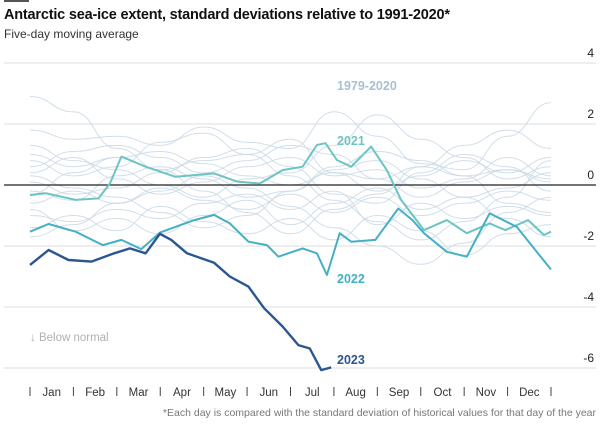  Describe the element at coordinates (269, 393) in the screenshot. I see `x-tick-label: Jun` at that location.